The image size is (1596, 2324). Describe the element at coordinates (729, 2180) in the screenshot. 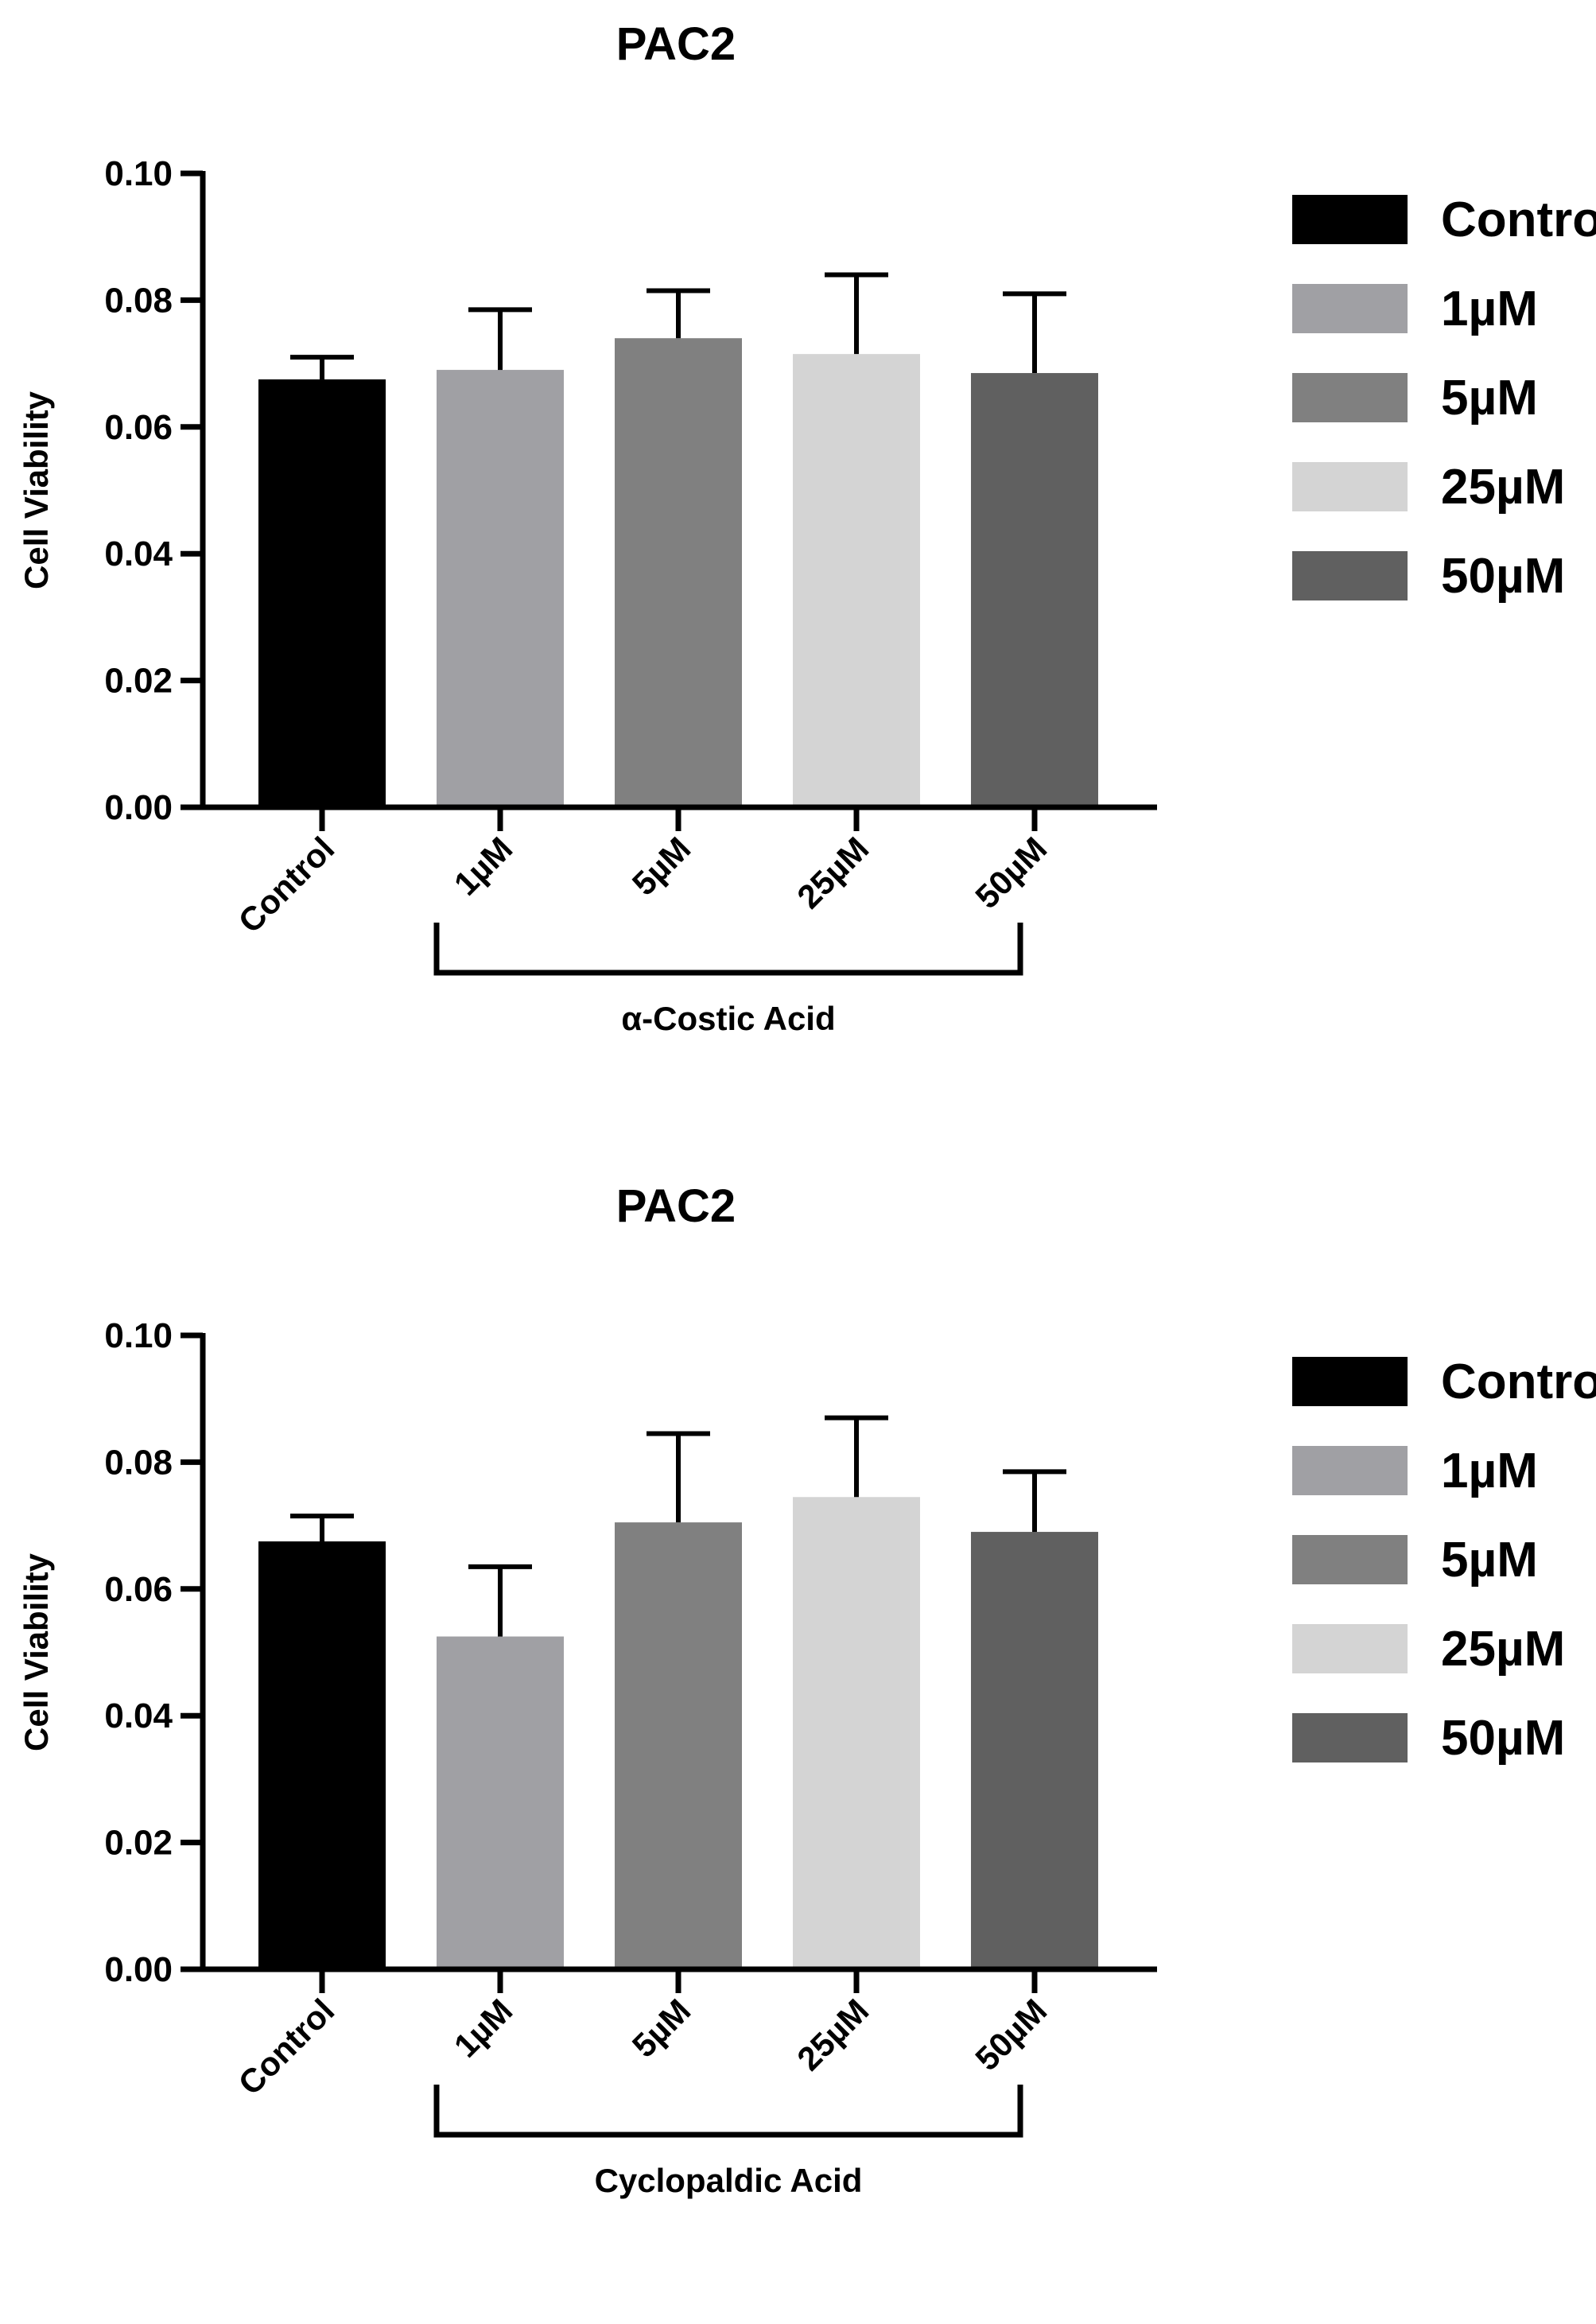

I see `group-label: Cyclopaldic Acid` at that location.